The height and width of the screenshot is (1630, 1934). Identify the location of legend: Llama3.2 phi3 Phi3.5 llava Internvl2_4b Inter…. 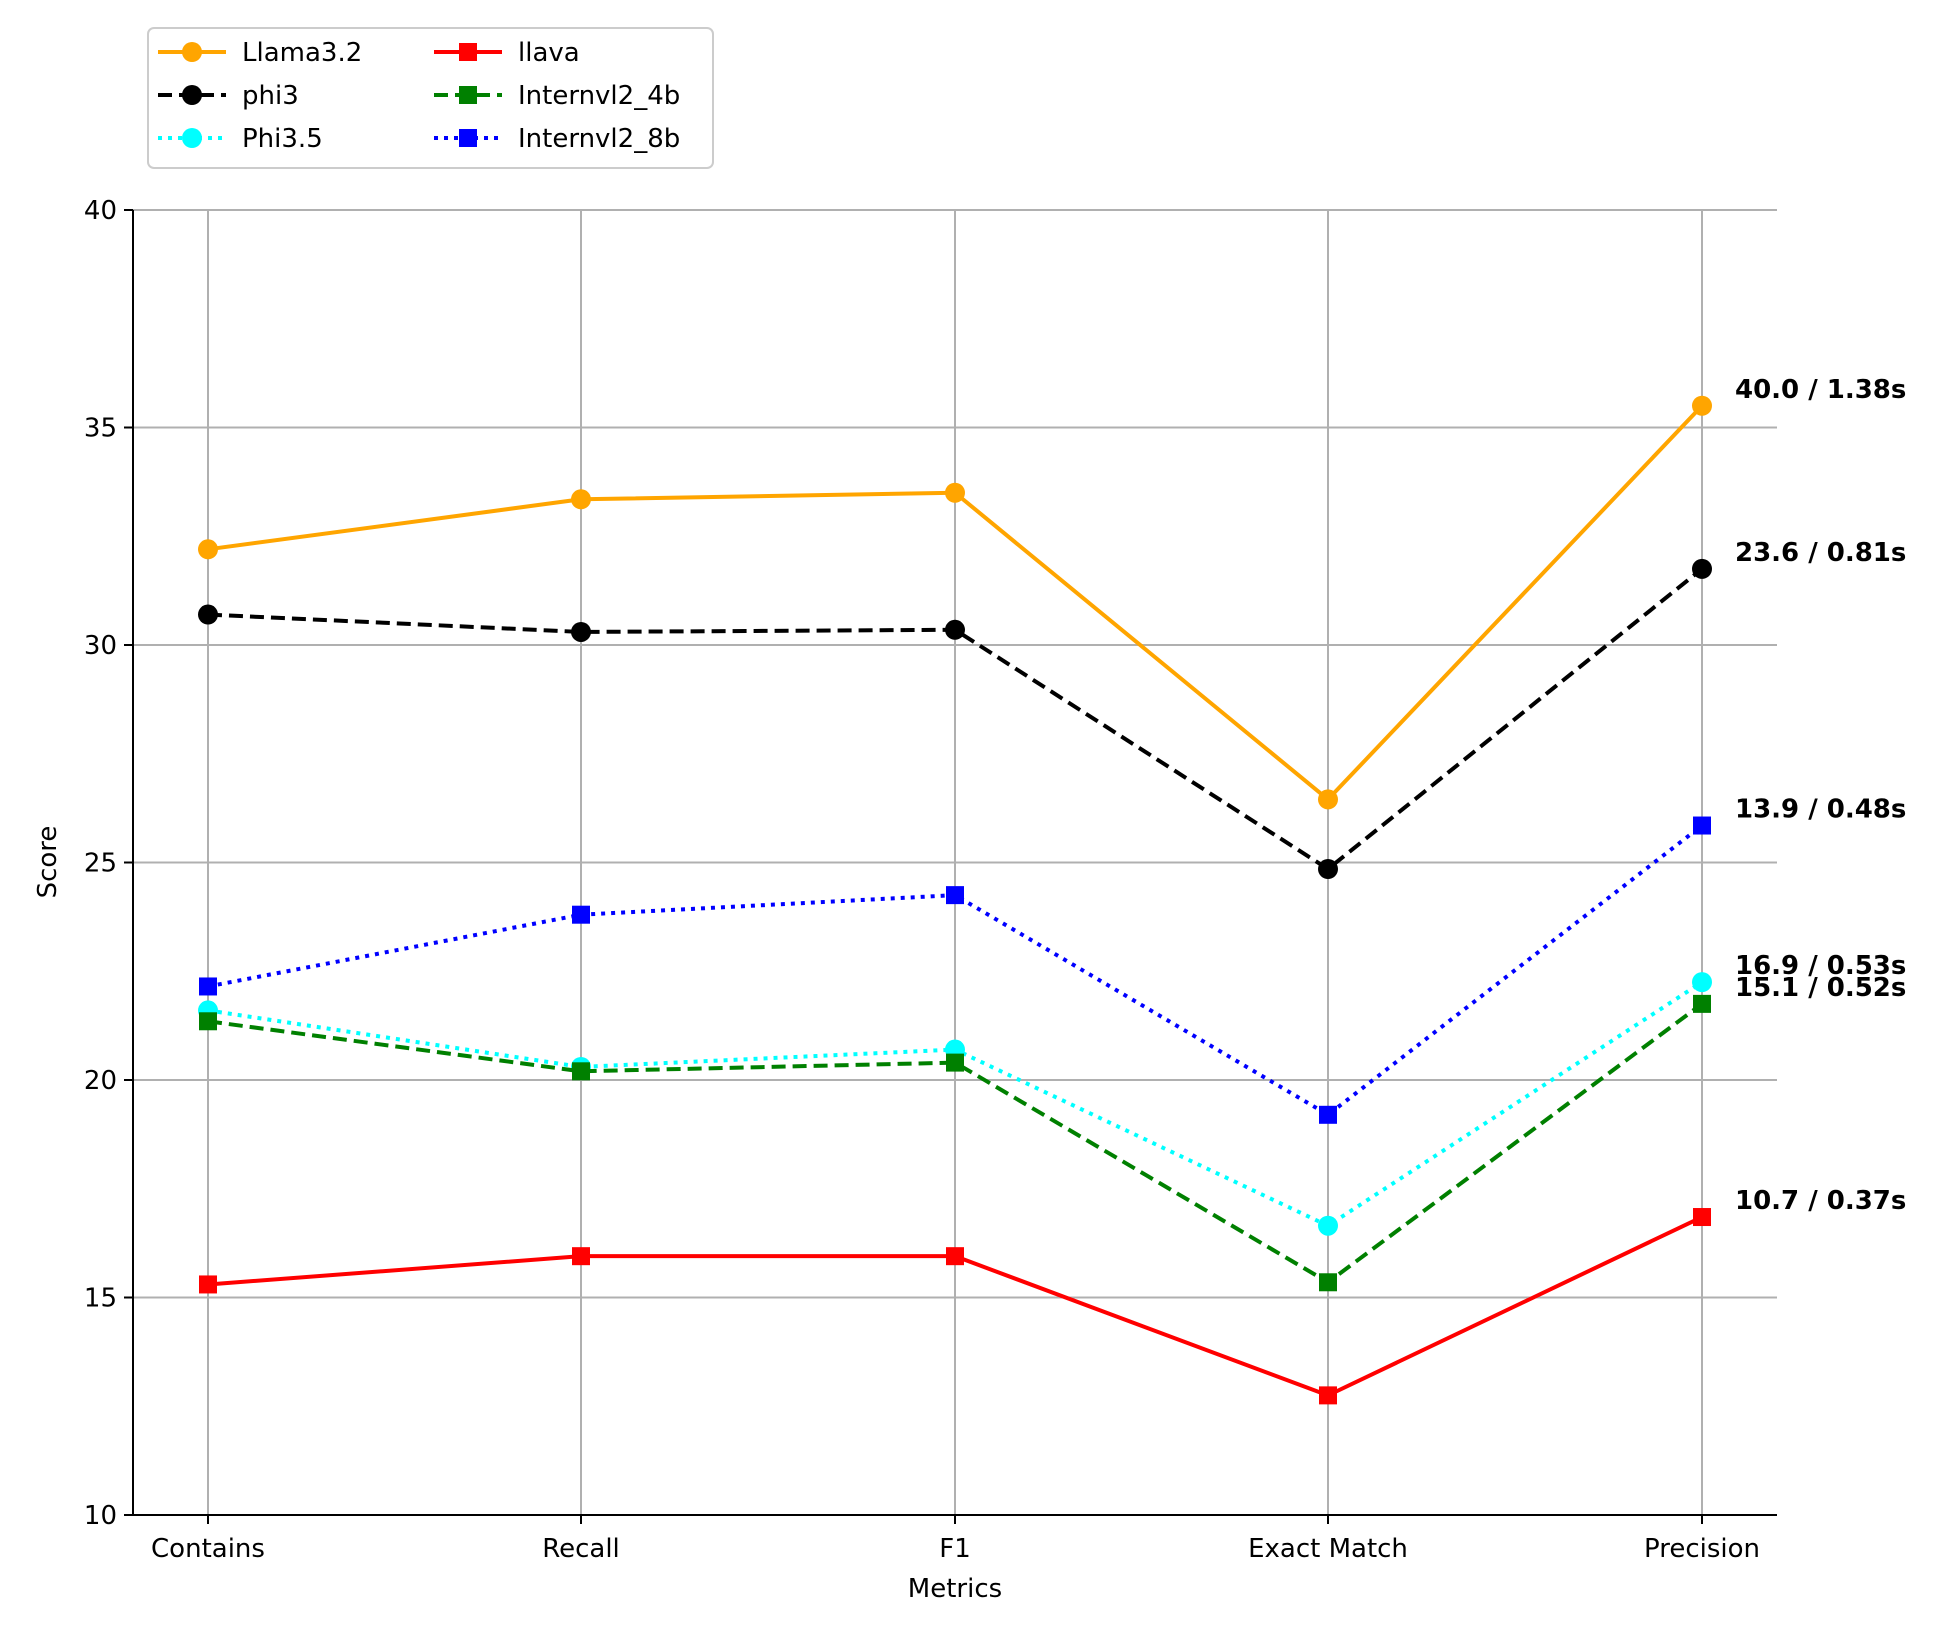
(430, 98).